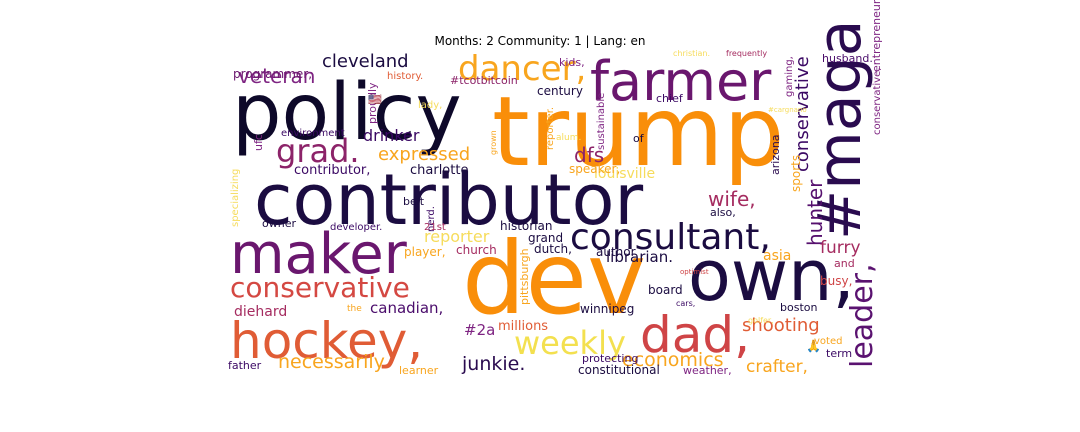 Image resolution: width=1080 pixels, height=432 pixels. I want to click on word-boston-55: boston, so click(798, 307).